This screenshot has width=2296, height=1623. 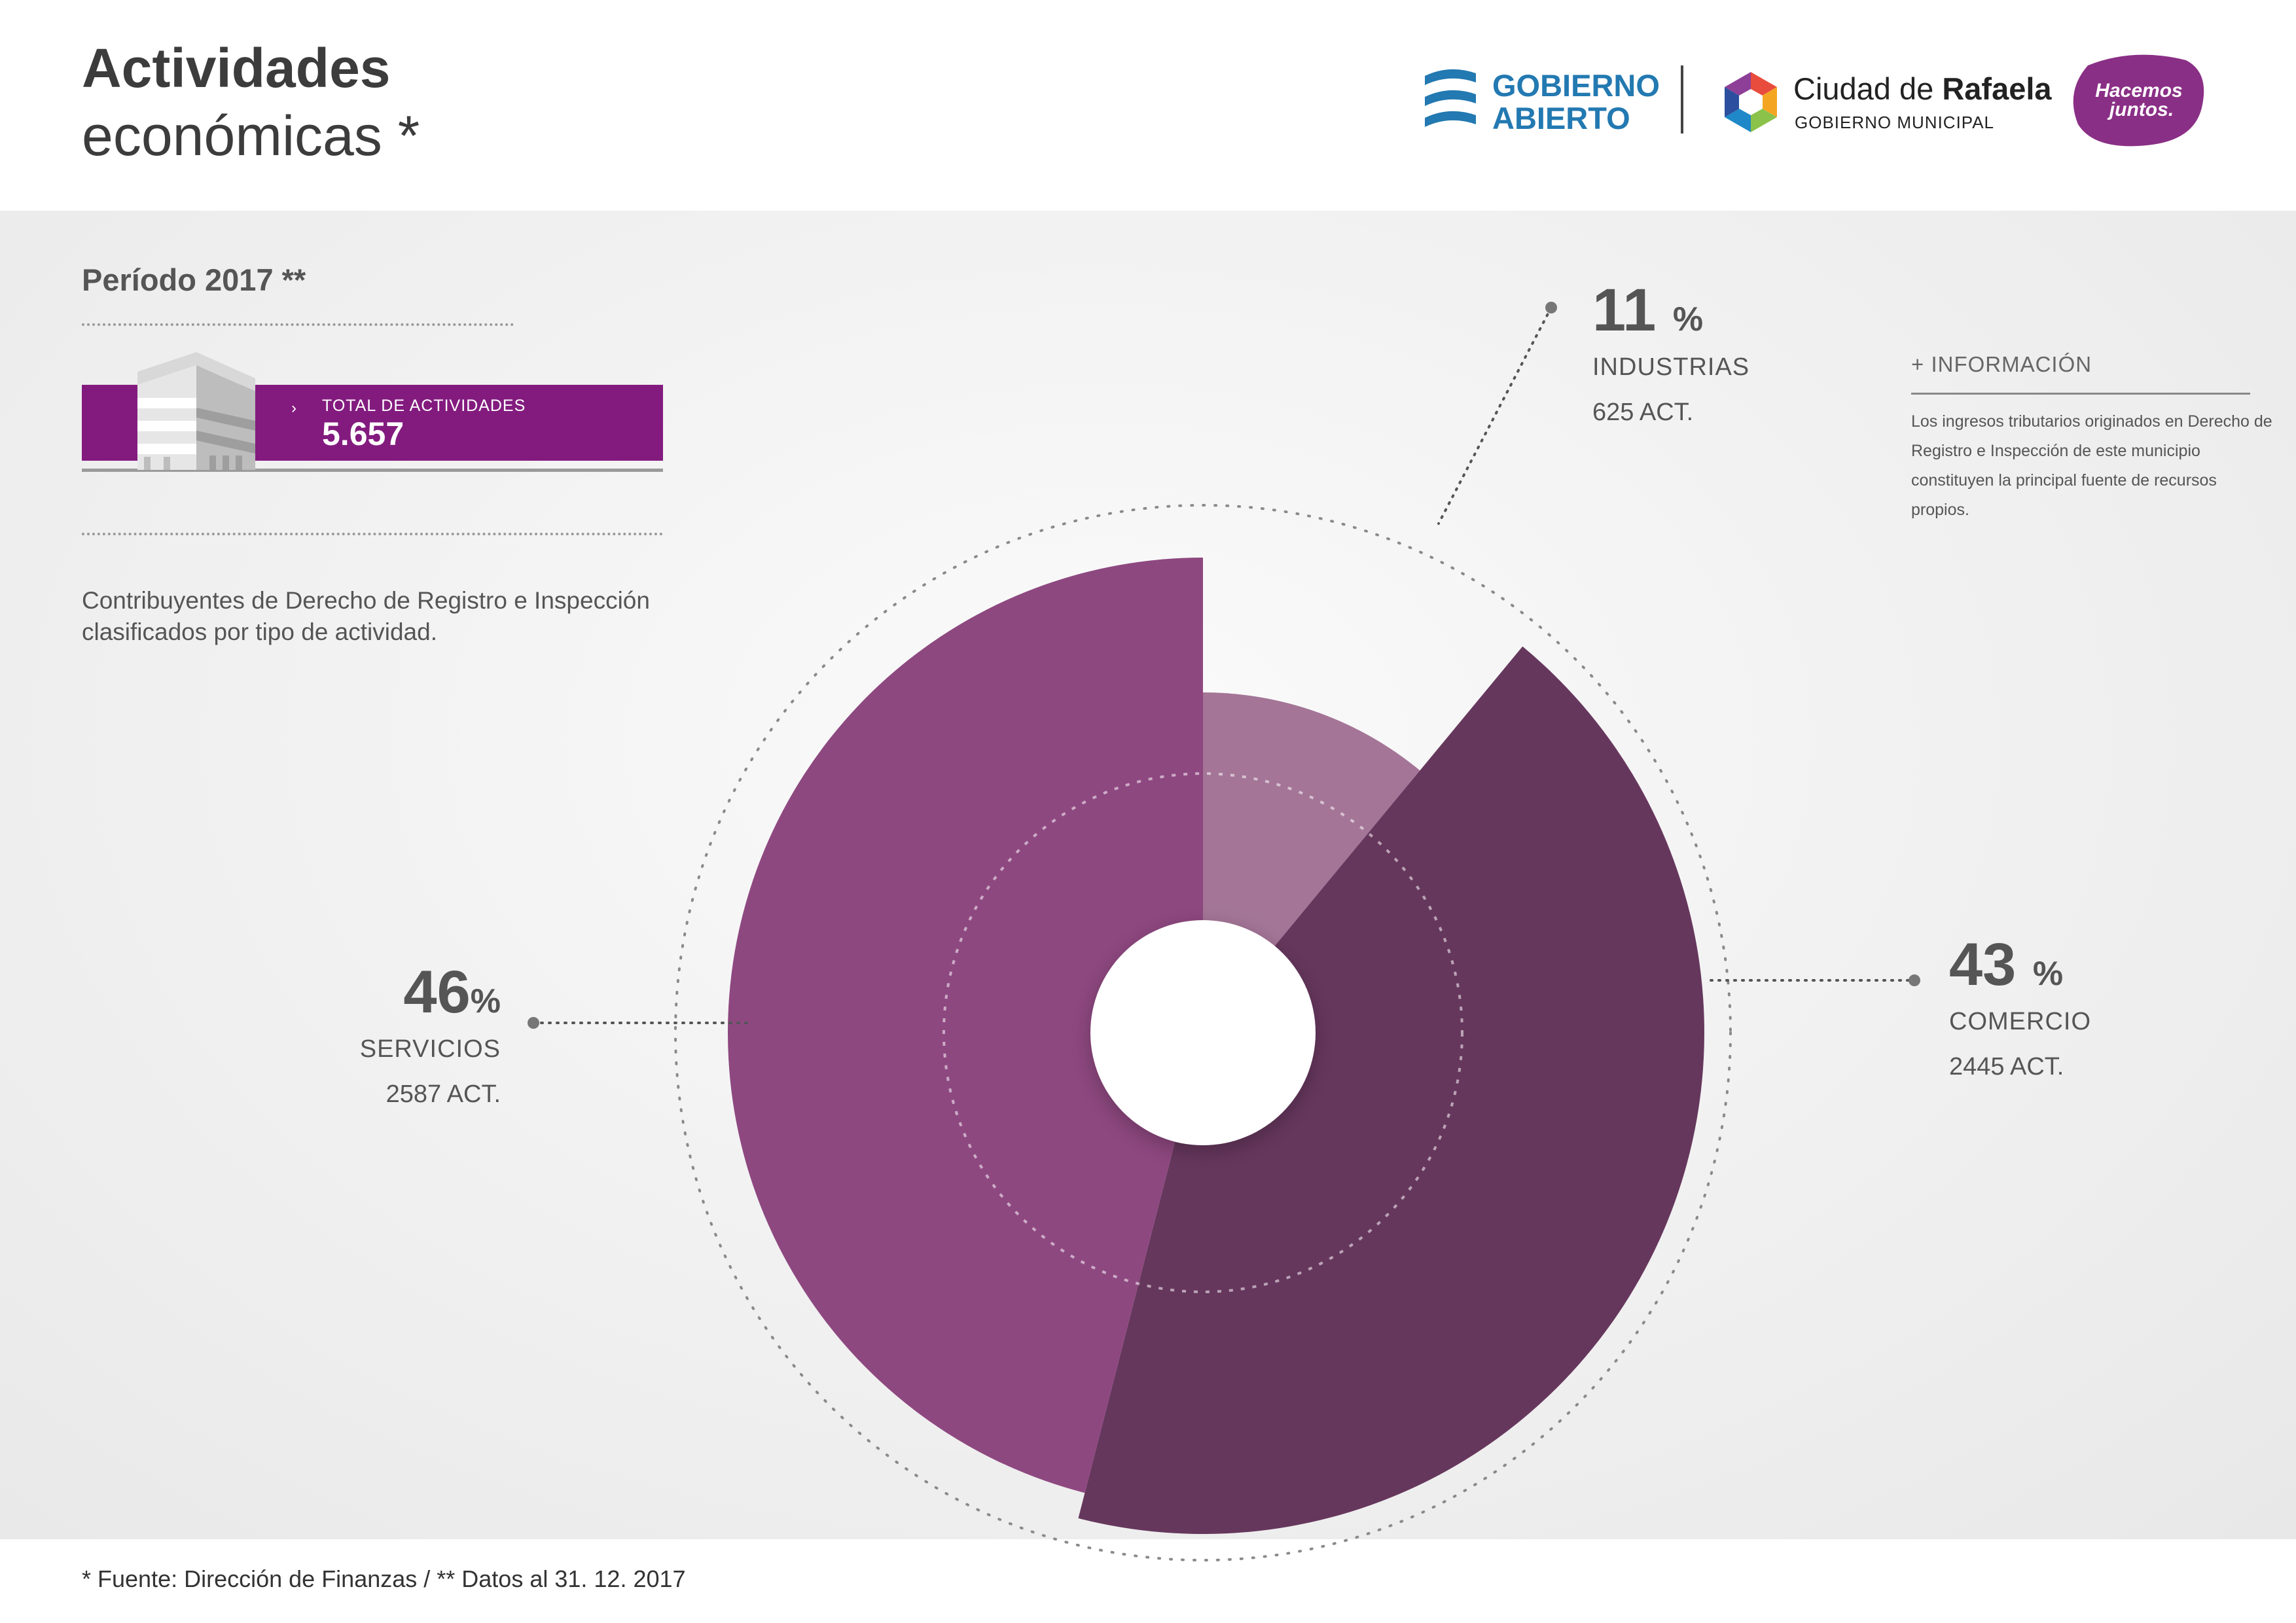 I want to click on hacemos-text-1: Hacemos, so click(x=2138, y=90).